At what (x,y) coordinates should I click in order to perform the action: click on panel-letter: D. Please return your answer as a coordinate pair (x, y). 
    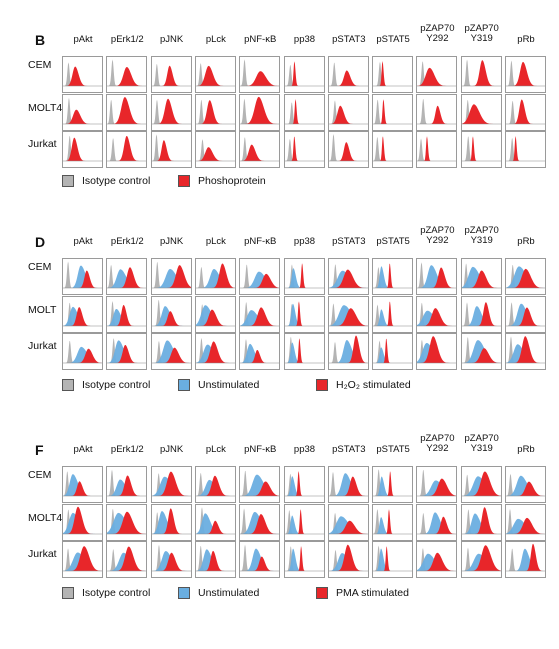
    Looking at the image, I should click on (40, 242).